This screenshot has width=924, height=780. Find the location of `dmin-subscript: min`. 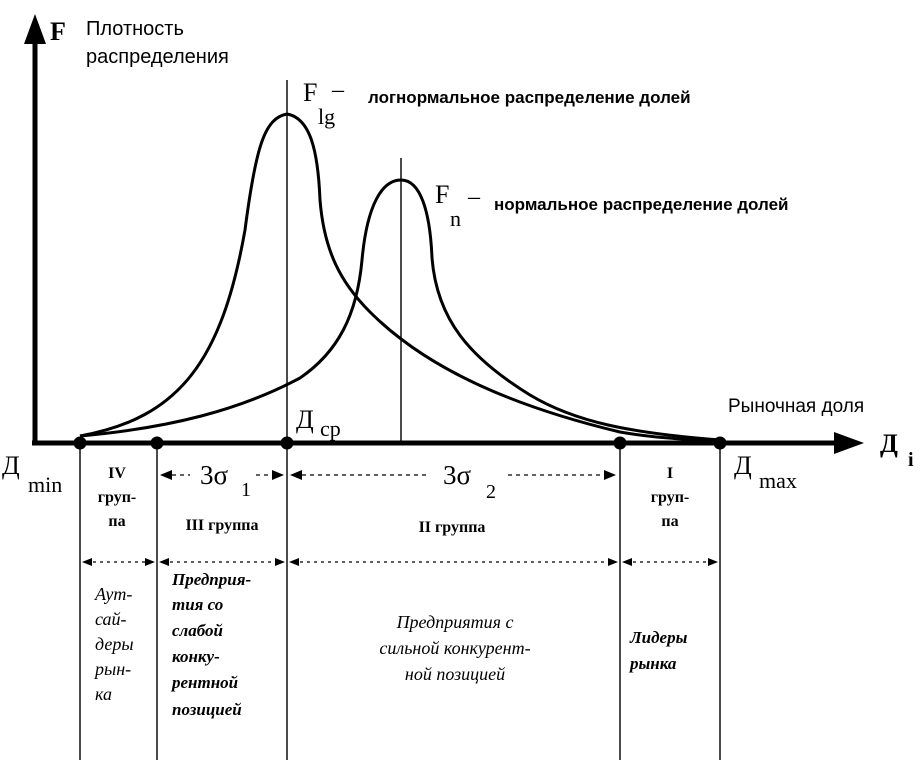

dmin-subscript: min is located at coordinates (45, 484).